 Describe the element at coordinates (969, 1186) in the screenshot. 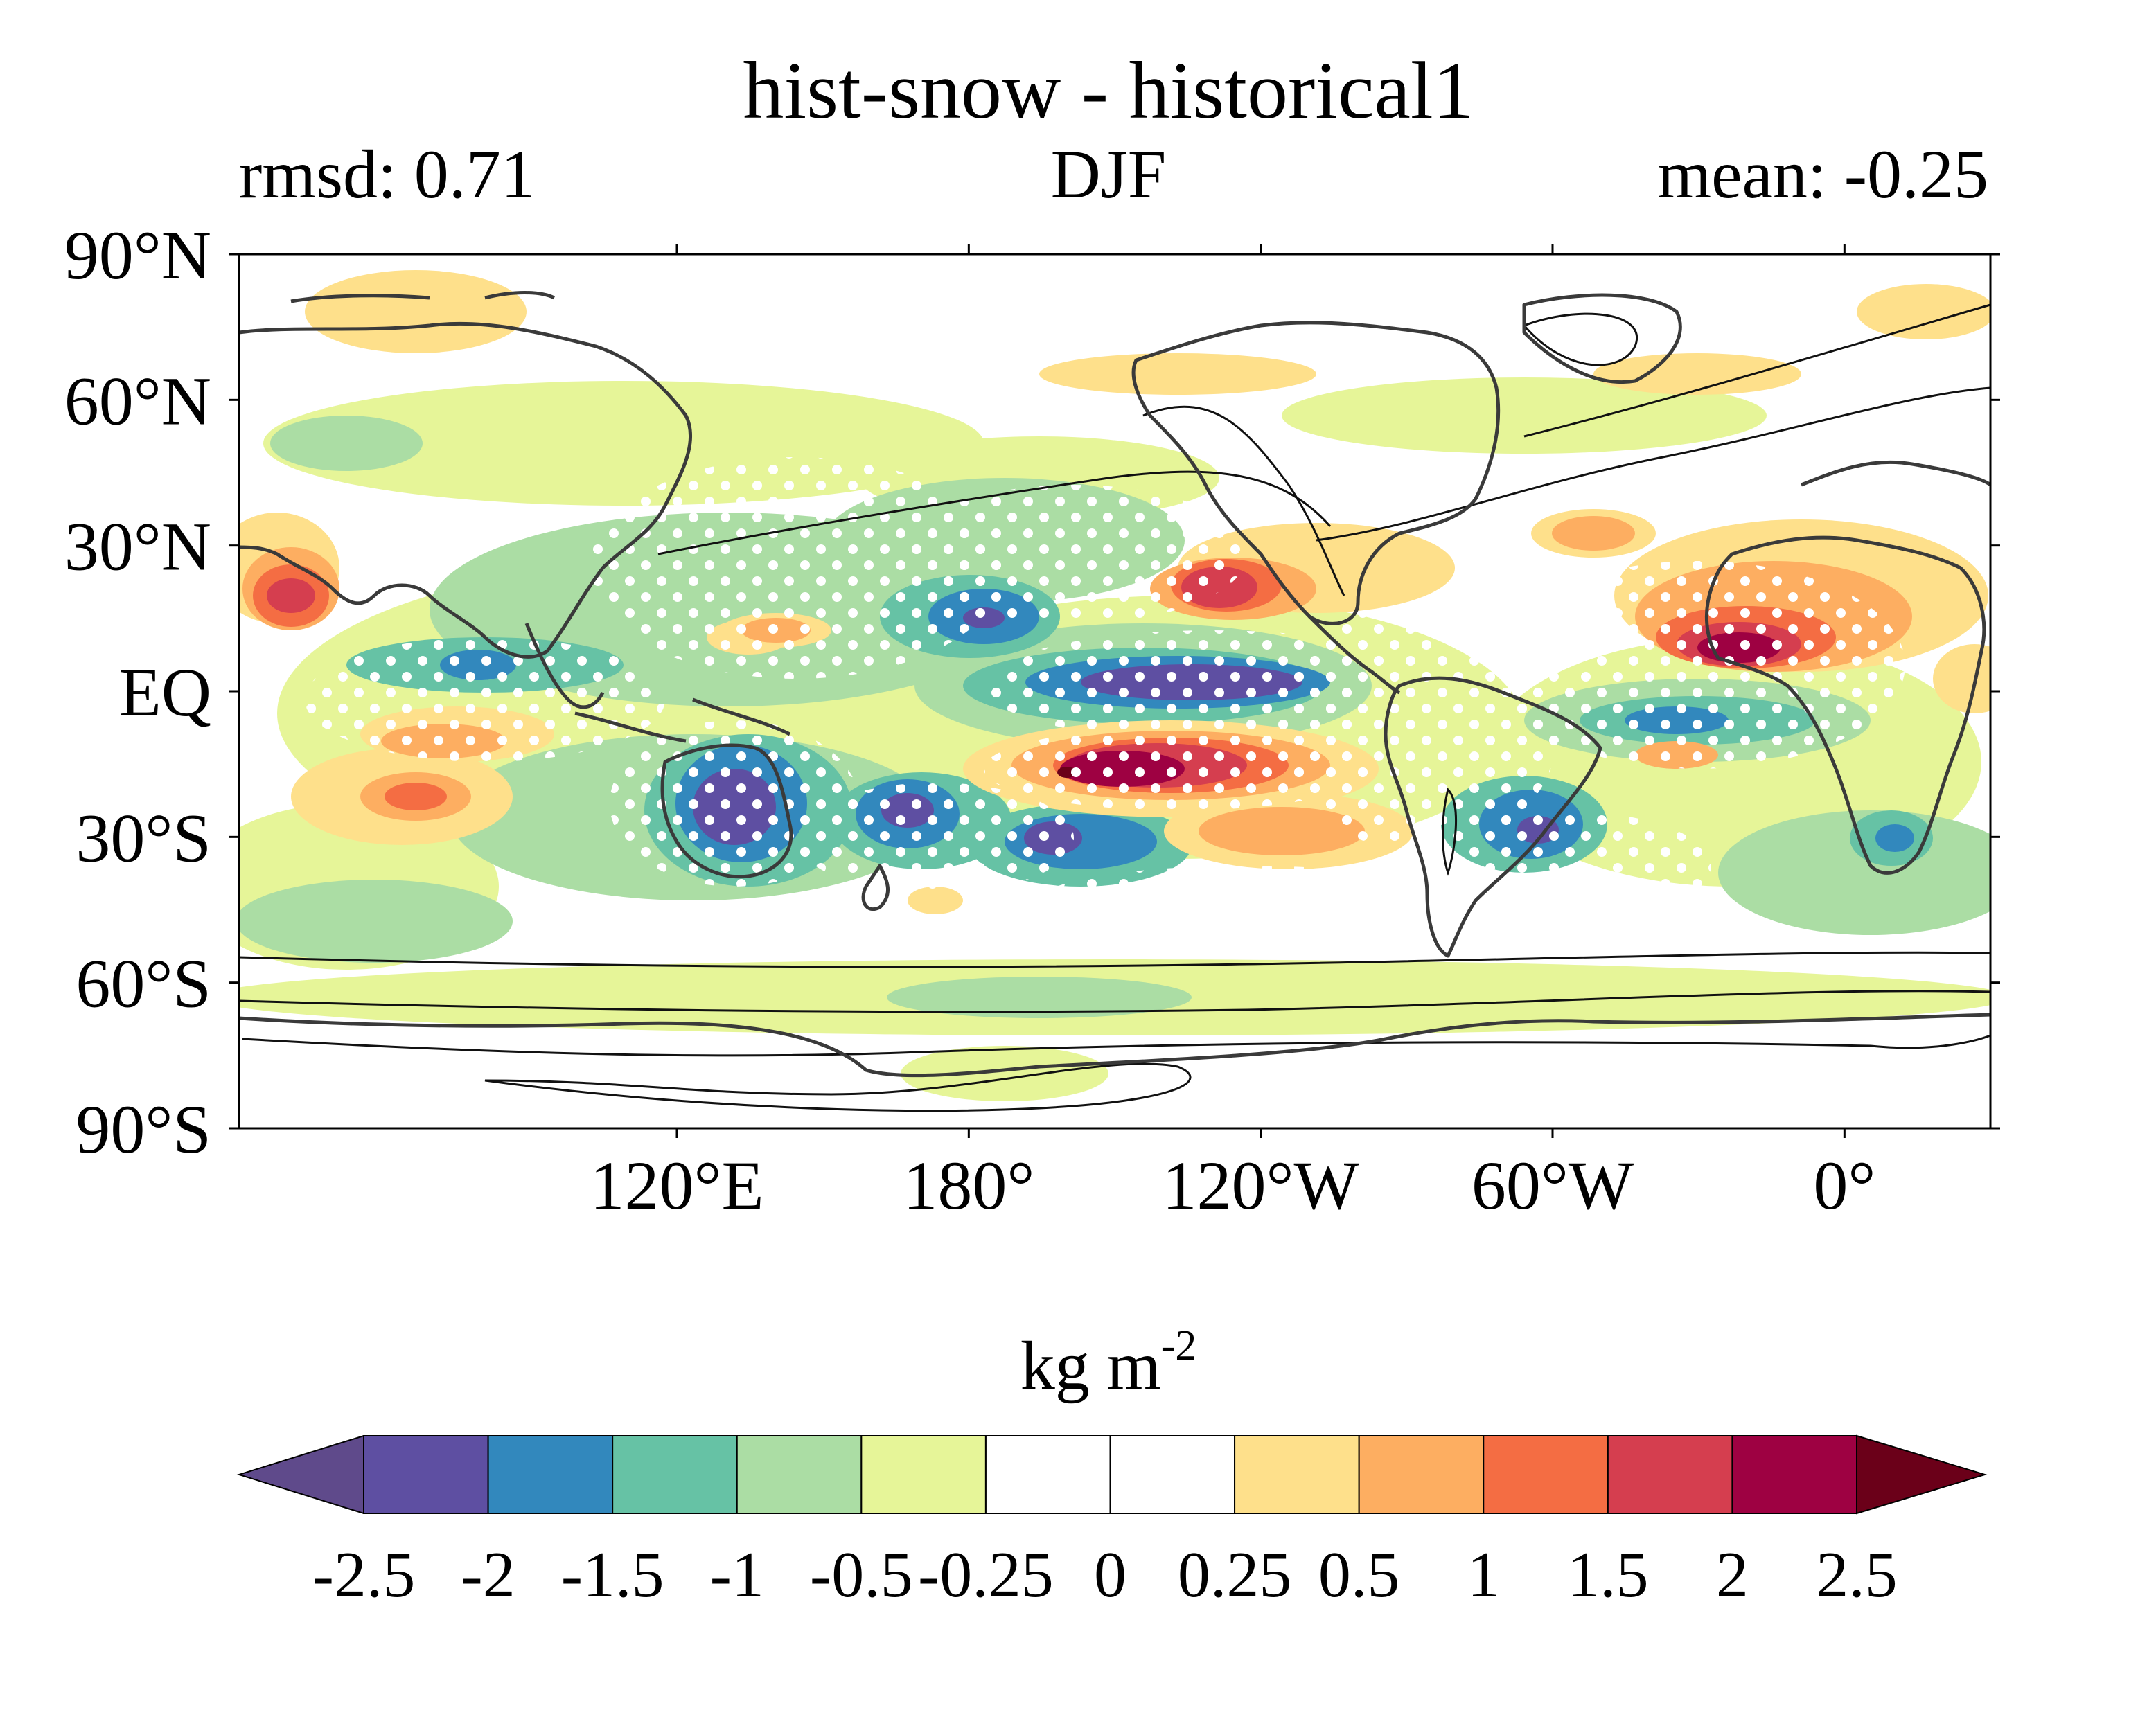

I see `lon-tick-label: 180°` at that location.